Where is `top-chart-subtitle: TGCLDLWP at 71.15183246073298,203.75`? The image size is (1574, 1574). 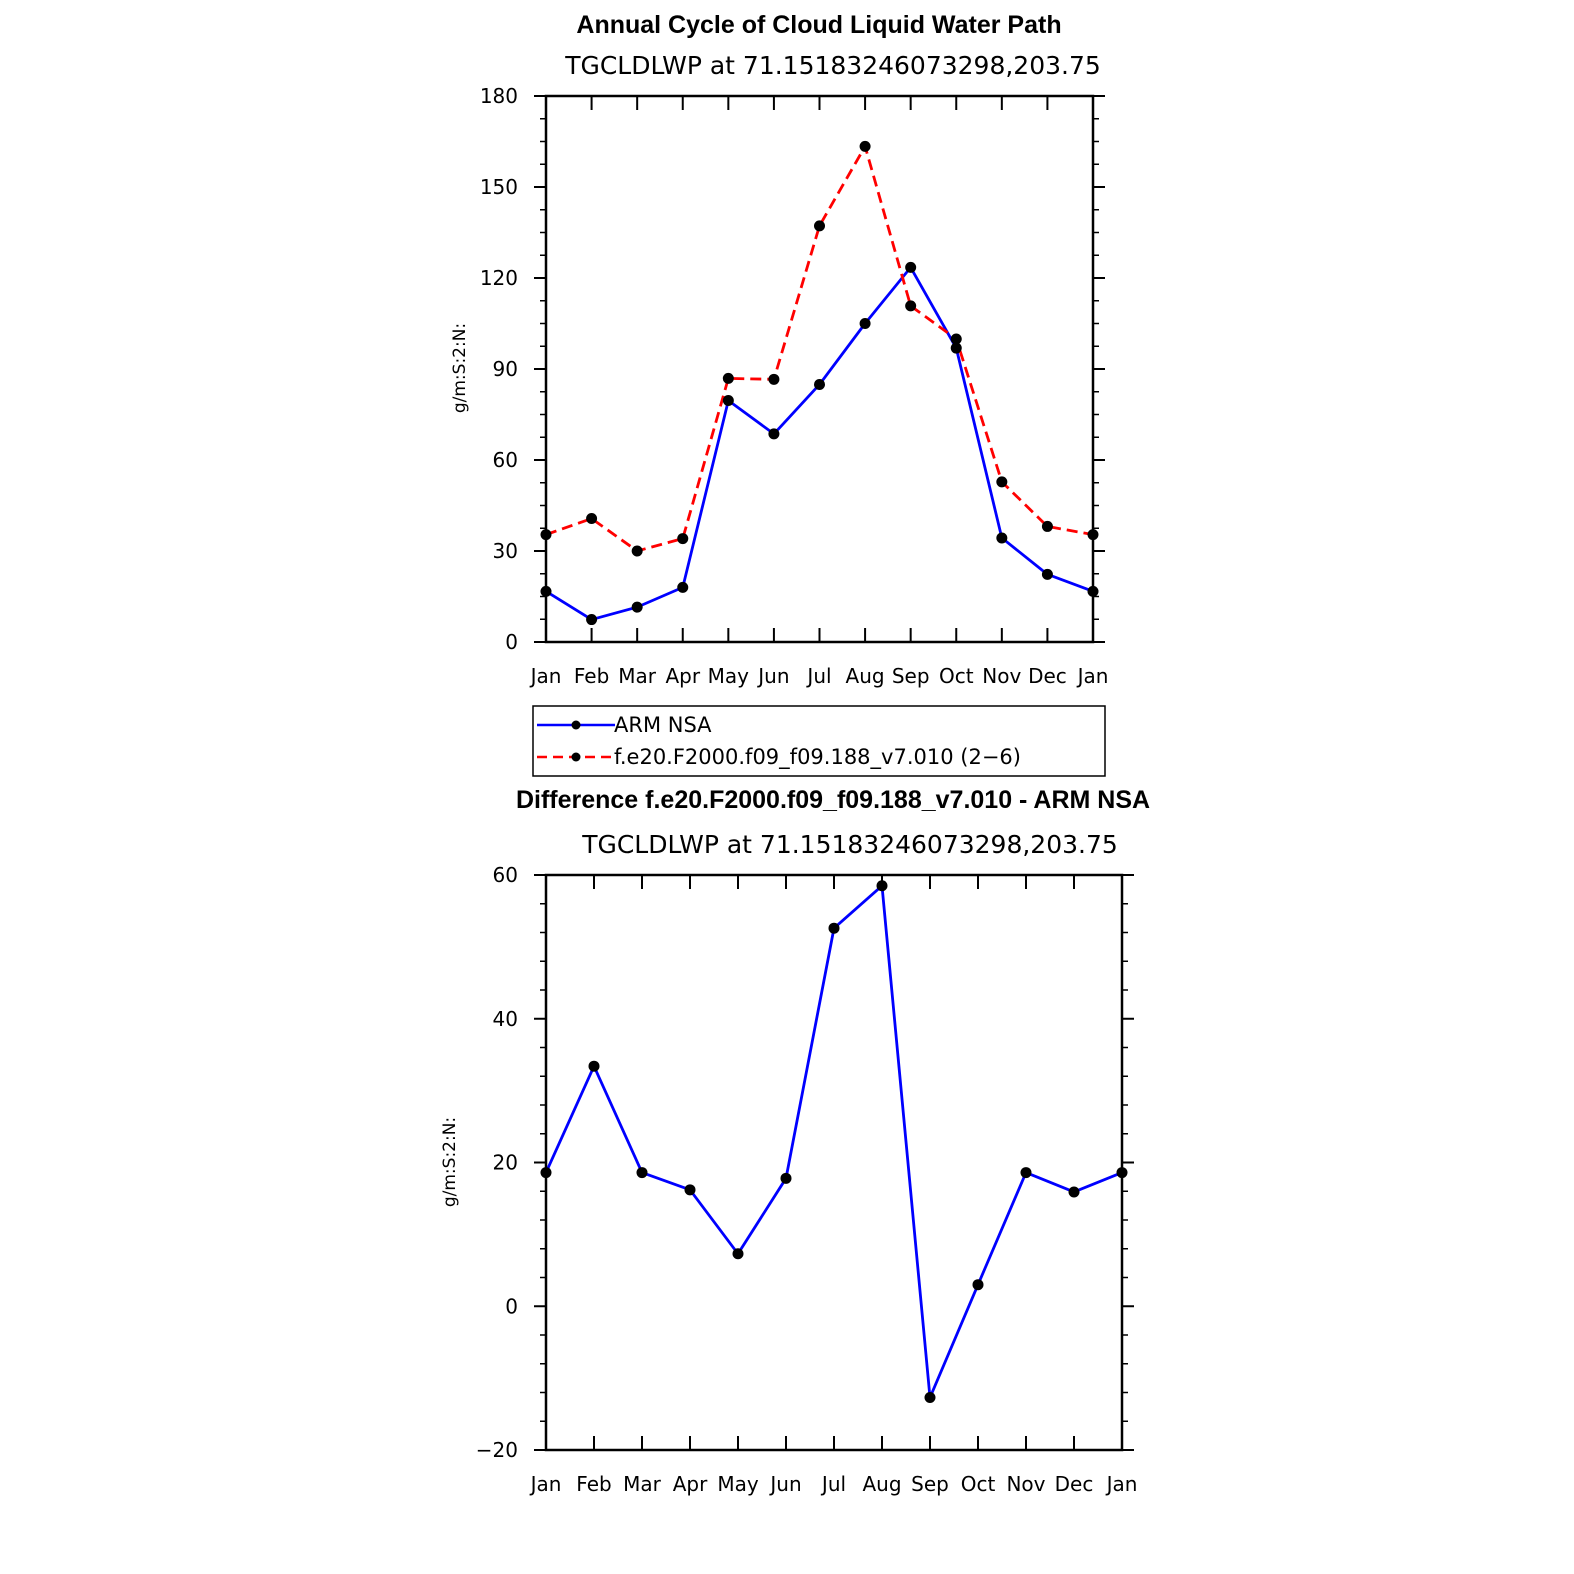
top-chart-subtitle: TGCLDLWP at 71.15183246073298,203.75 is located at coordinates (832, 65).